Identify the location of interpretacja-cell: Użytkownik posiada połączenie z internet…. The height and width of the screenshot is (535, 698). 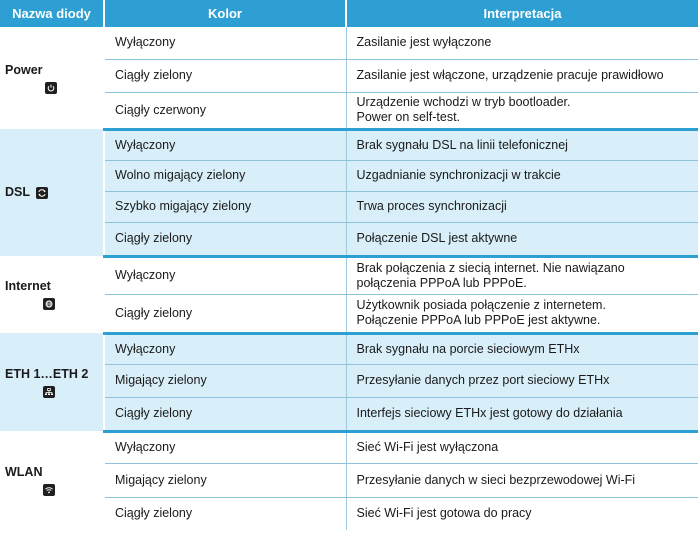
(522, 314).